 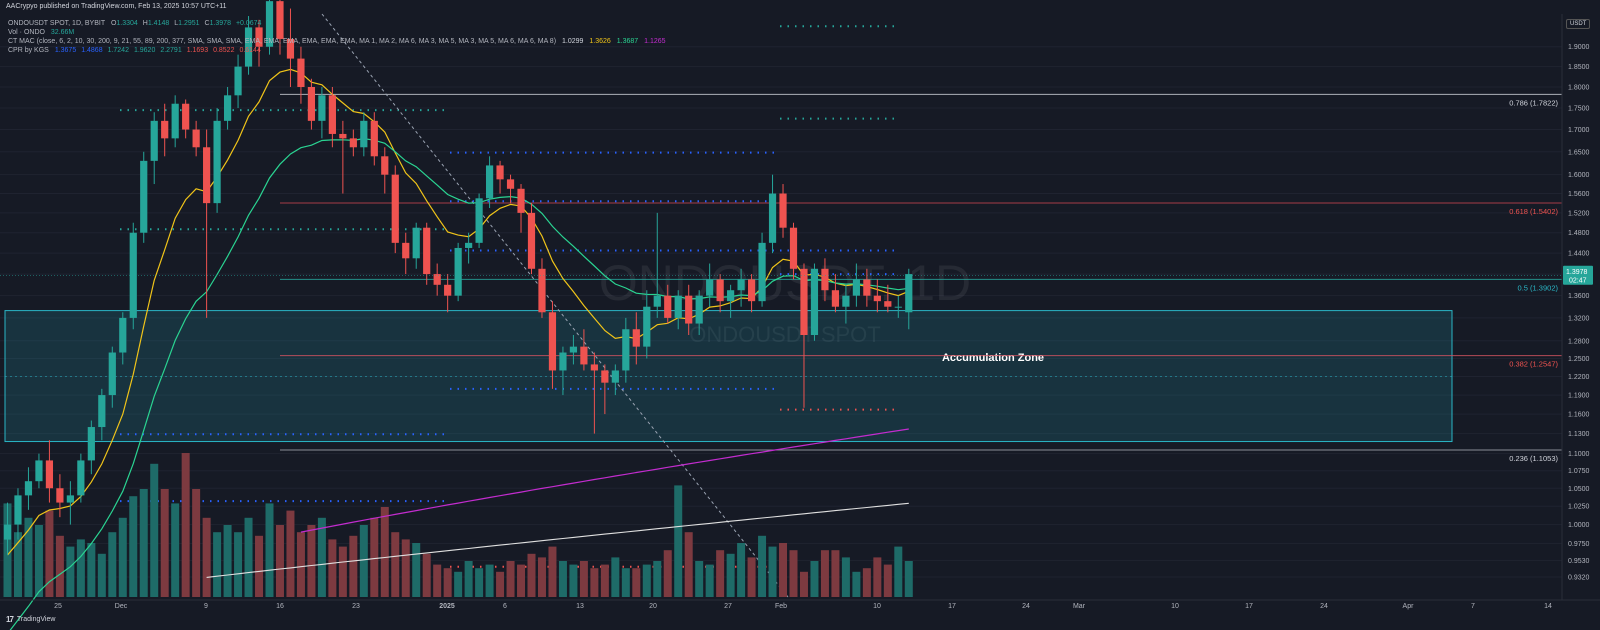 I want to click on time-tick-label: Apr, so click(x=1409, y=606).